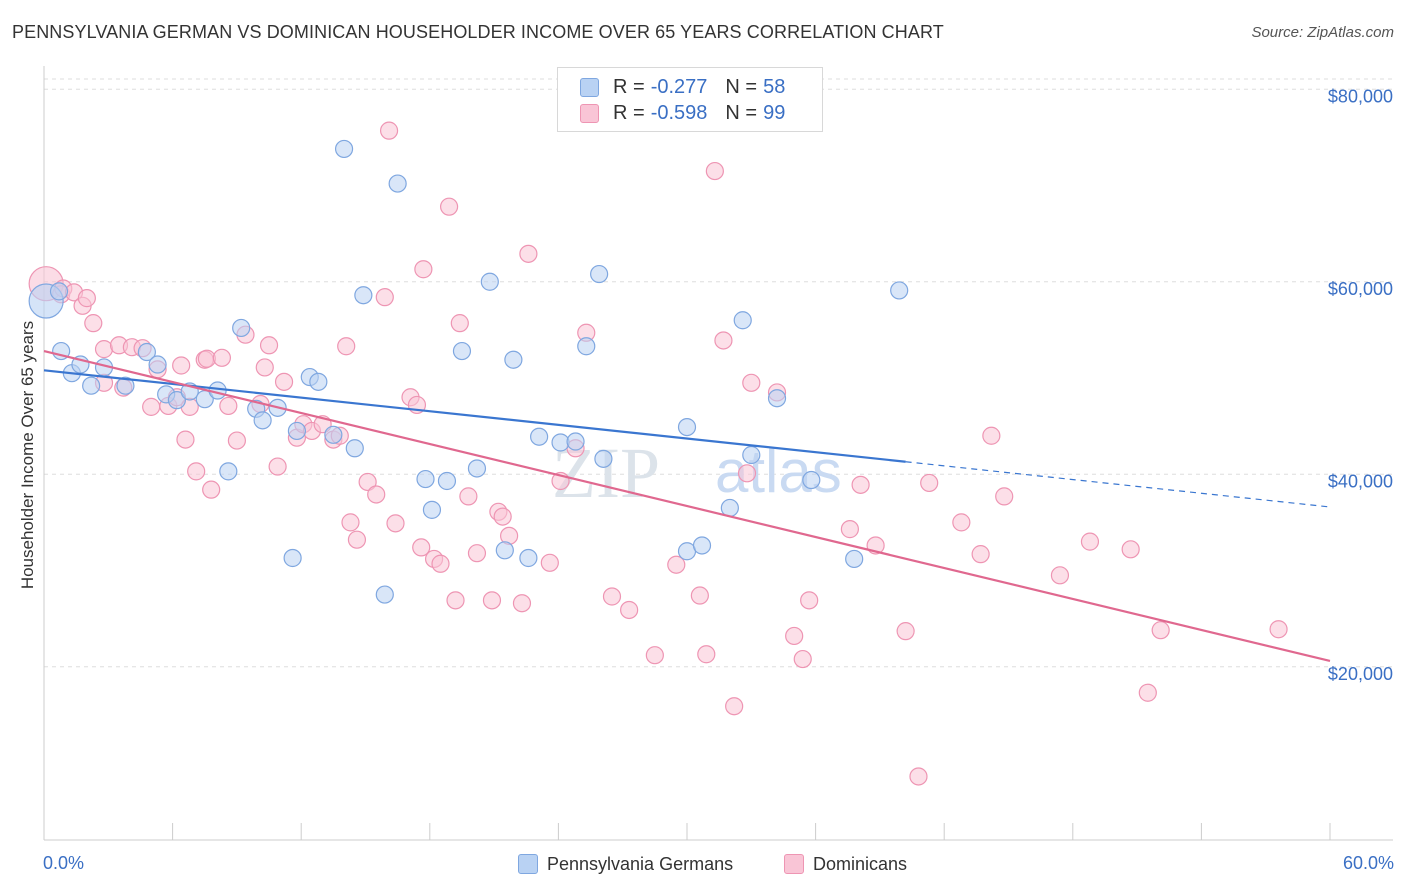 Image resolution: width=1406 pixels, height=892 pixels. Describe the element at coordinates (64, 863) in the screenshot. I see `x-tick-label-min: 0.0%` at that location.